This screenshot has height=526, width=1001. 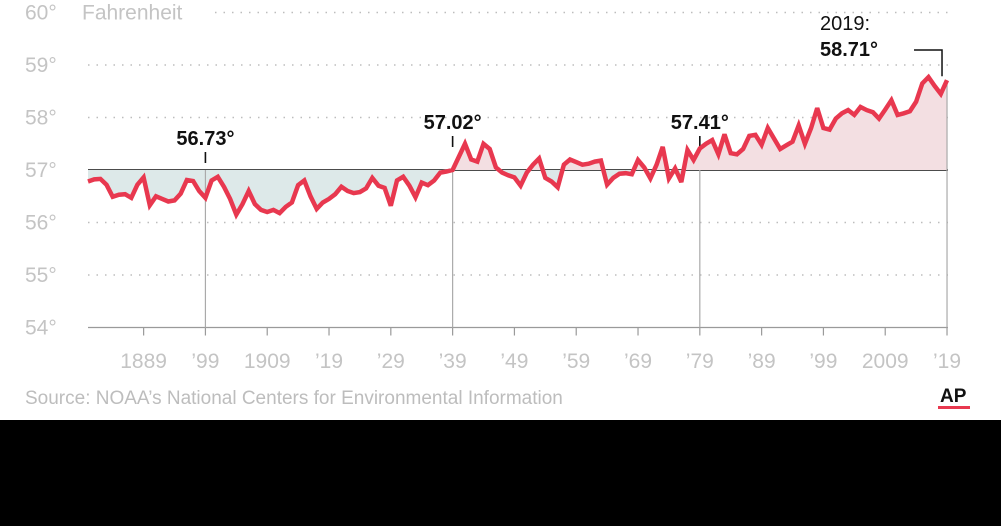 What do you see at coordinates (845, 24) in the screenshot?
I see `annotation-year: 2019:` at bounding box center [845, 24].